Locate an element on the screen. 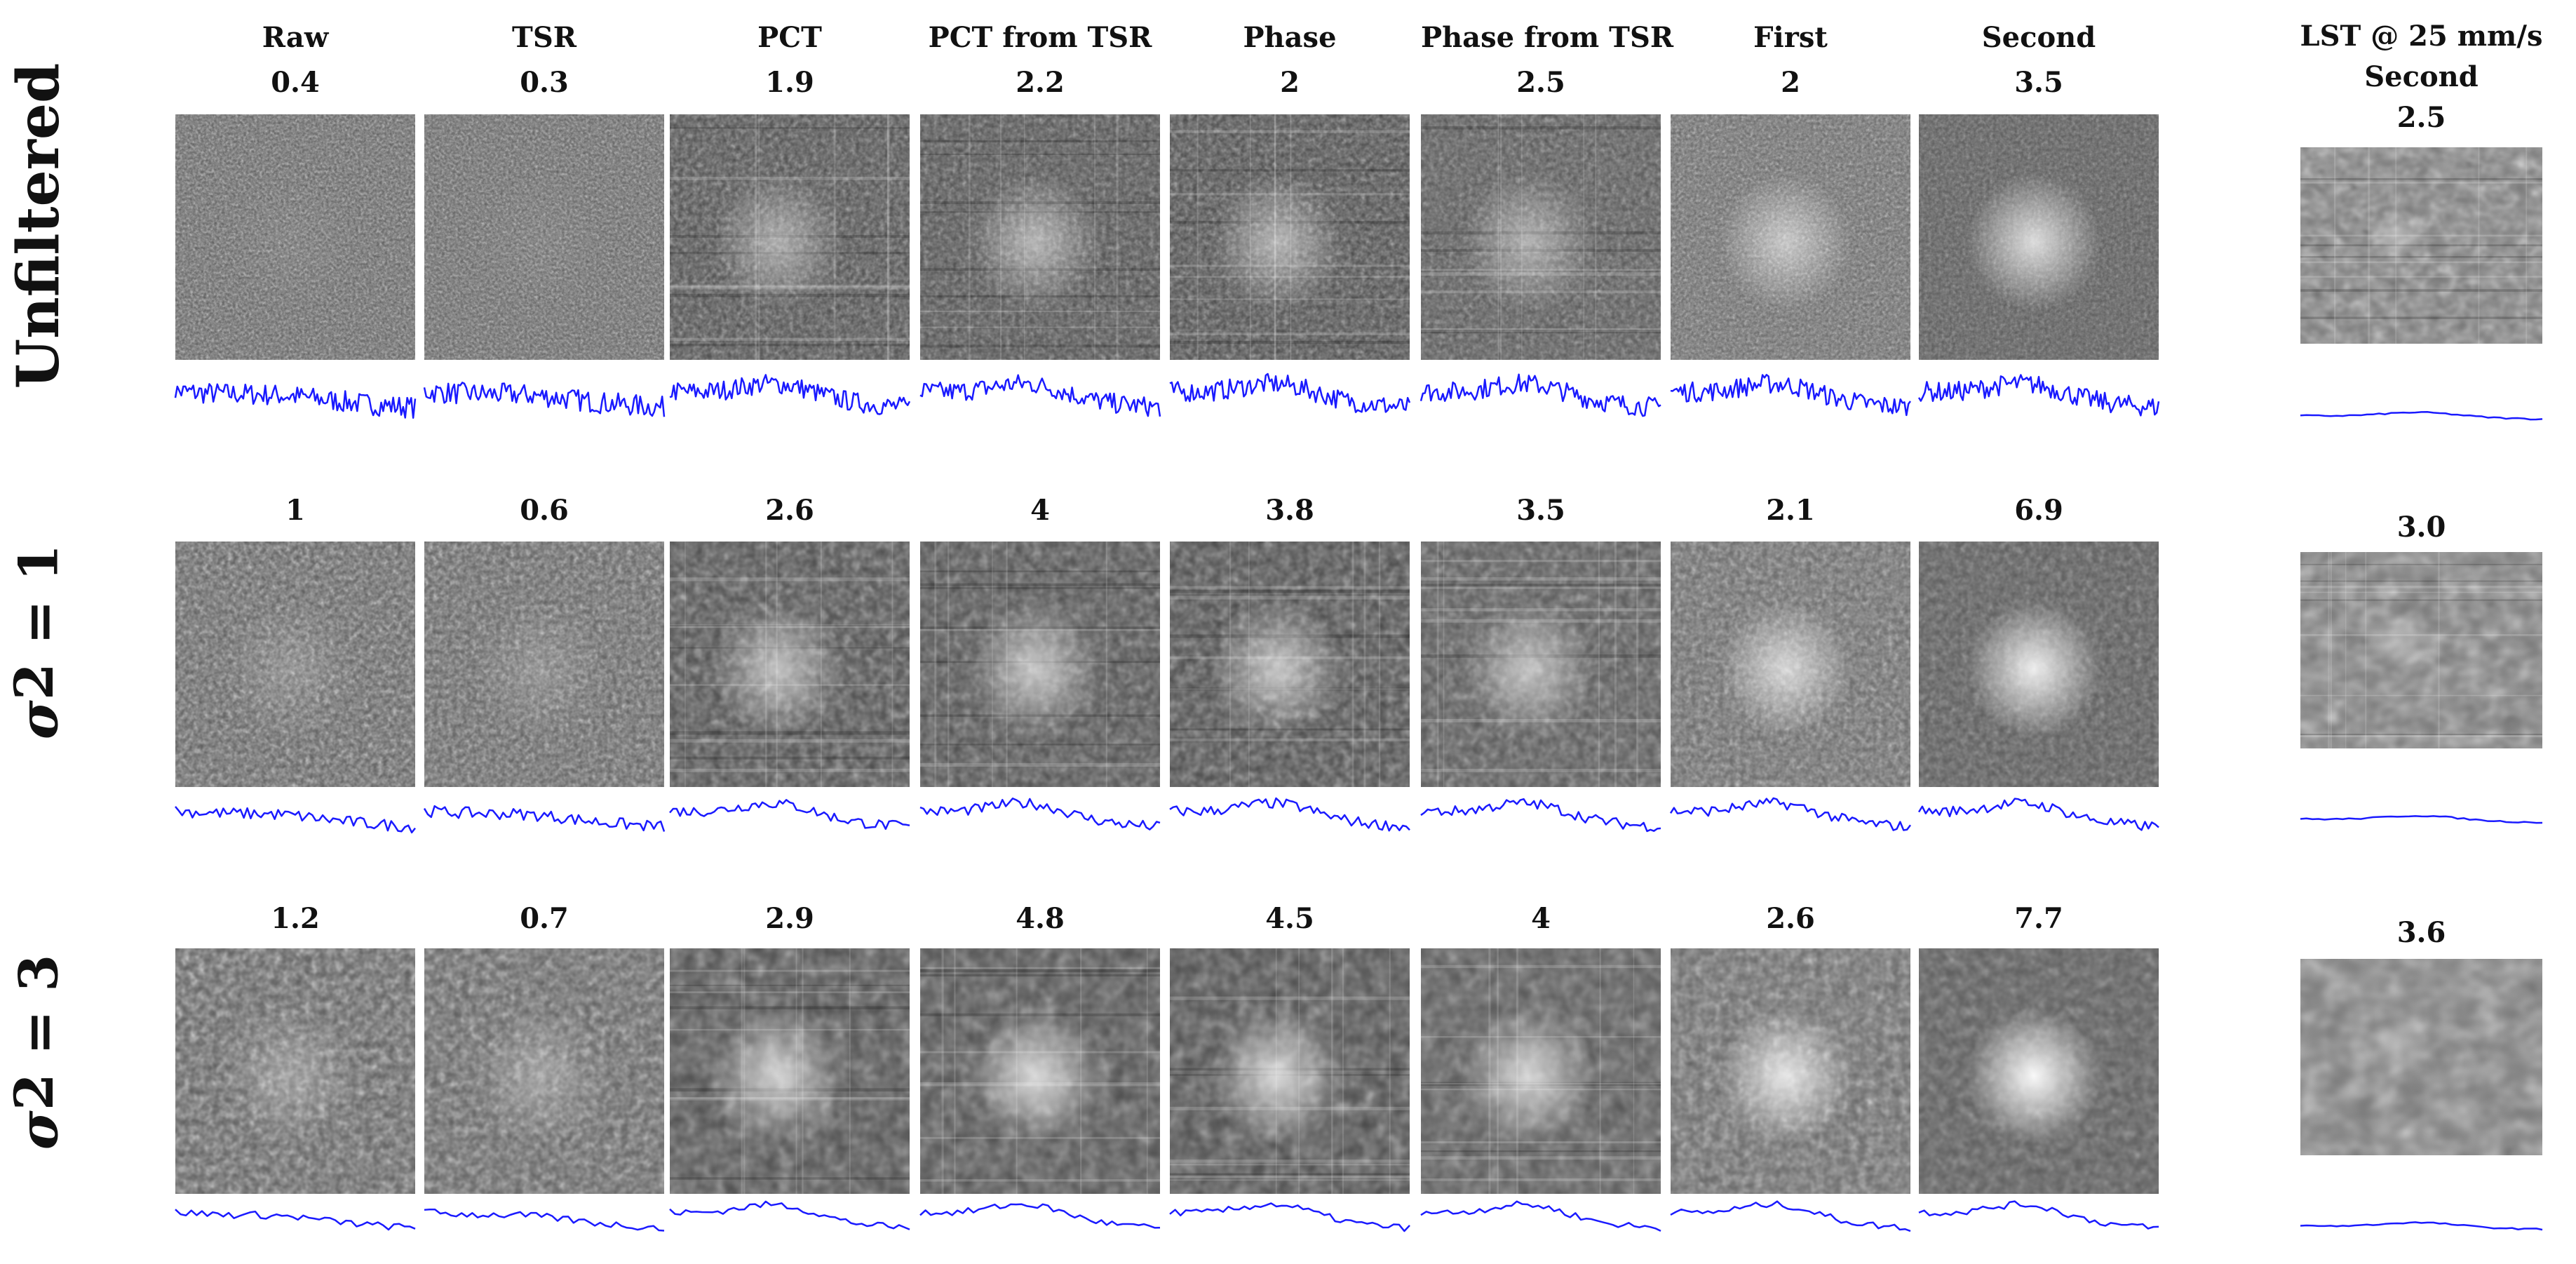 This screenshot has height=1264, width=2576. thermogram-unfiltered-pct is located at coordinates (790, 237).